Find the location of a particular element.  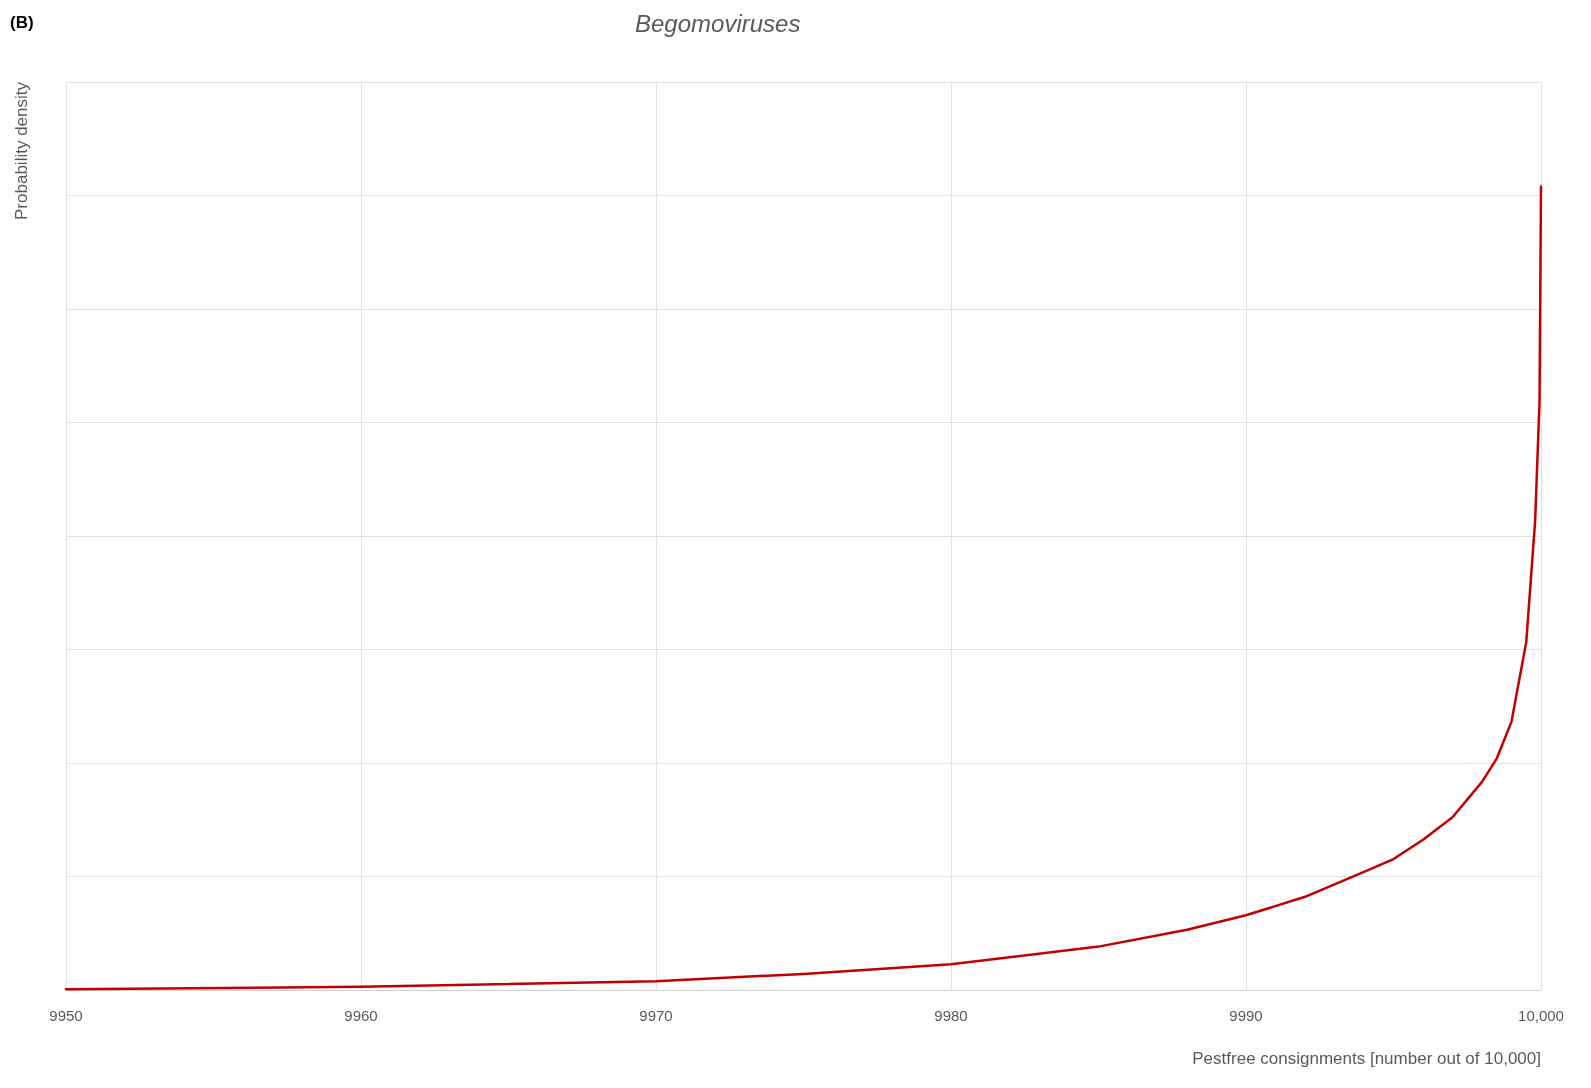

x-tick-label: 9970 is located at coordinates (656, 1015).